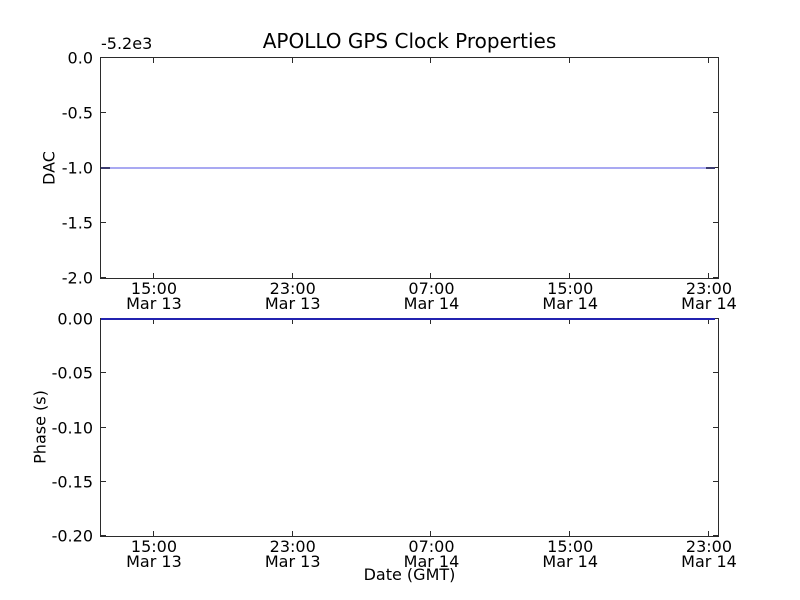  I want to click on y-tick-label: -0.10, so click(72, 427).